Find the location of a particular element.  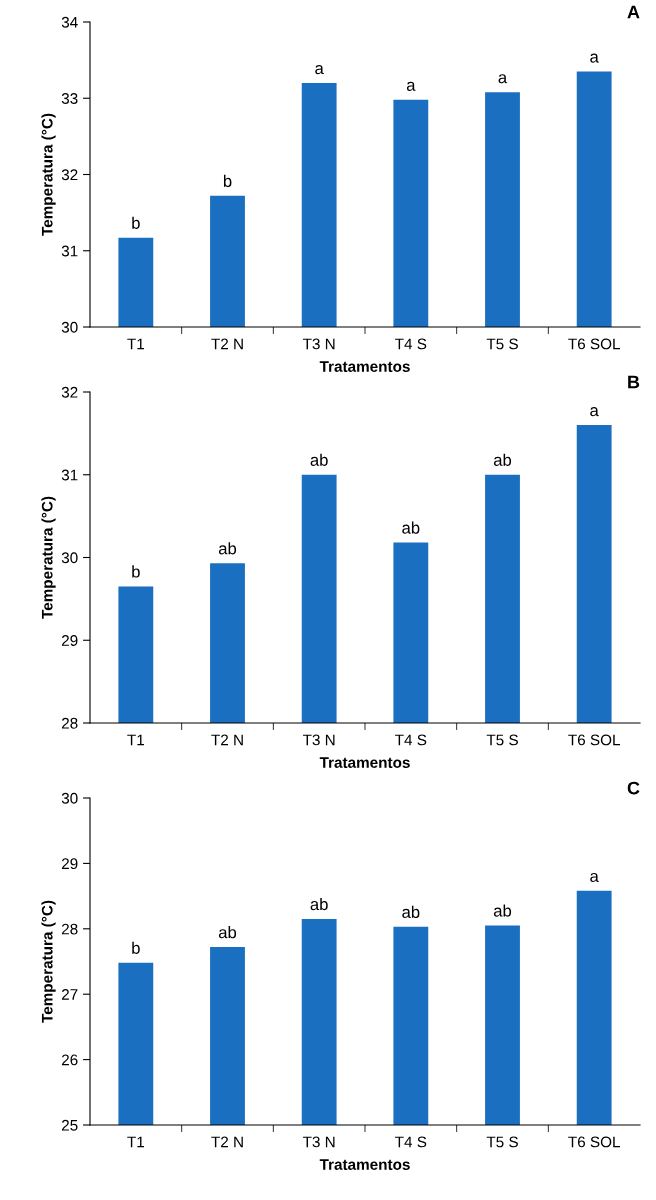

chart-title: A is located at coordinates (633, 12).